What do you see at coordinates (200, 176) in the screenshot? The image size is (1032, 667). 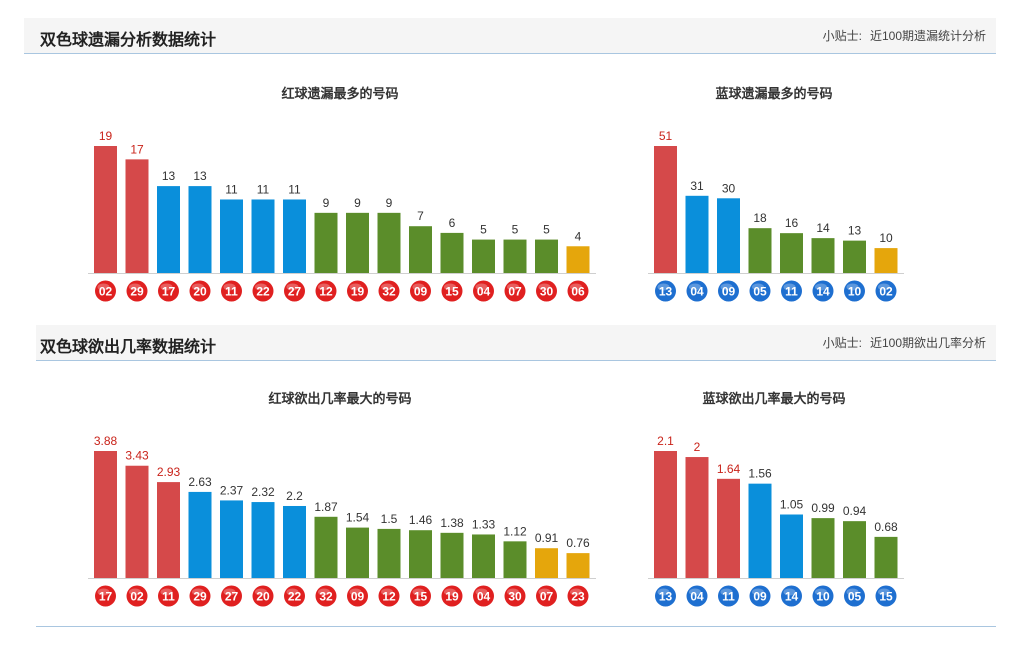 I see `data-label: 13` at bounding box center [200, 176].